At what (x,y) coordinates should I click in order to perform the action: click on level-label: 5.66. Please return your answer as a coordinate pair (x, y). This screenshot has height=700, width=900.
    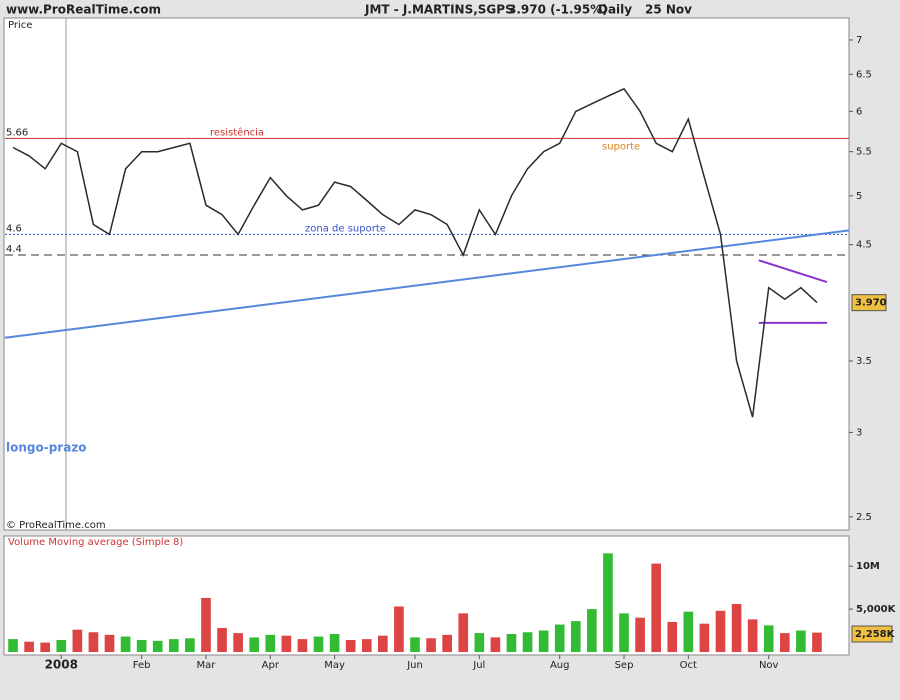
    Looking at the image, I should click on (17, 132).